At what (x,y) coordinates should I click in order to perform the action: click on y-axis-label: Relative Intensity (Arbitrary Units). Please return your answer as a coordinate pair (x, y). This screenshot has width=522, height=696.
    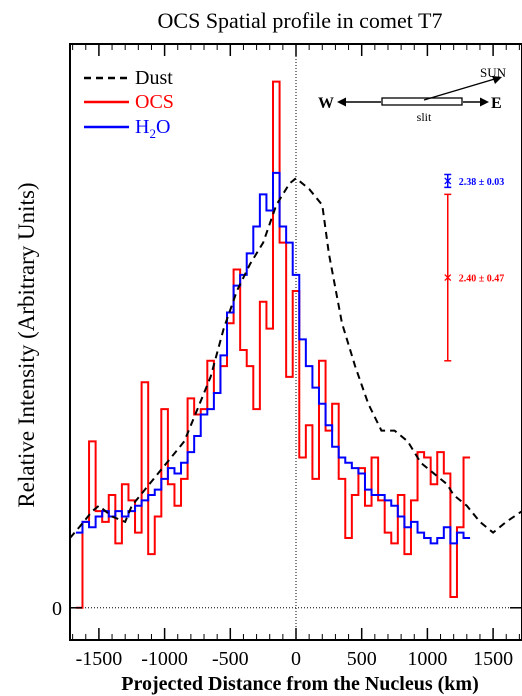
    Looking at the image, I should click on (26, 344).